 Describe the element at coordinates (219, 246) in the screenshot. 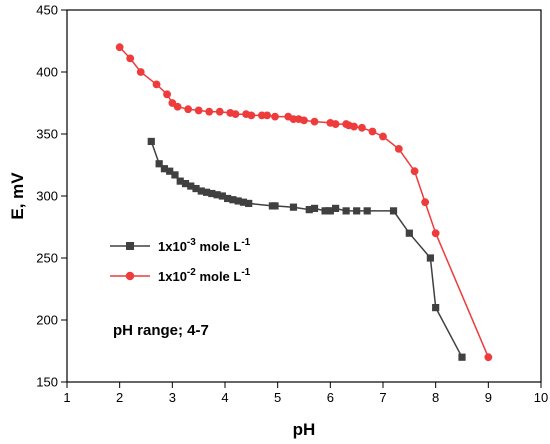

I see `legend-label-1-mid: mole L` at that location.